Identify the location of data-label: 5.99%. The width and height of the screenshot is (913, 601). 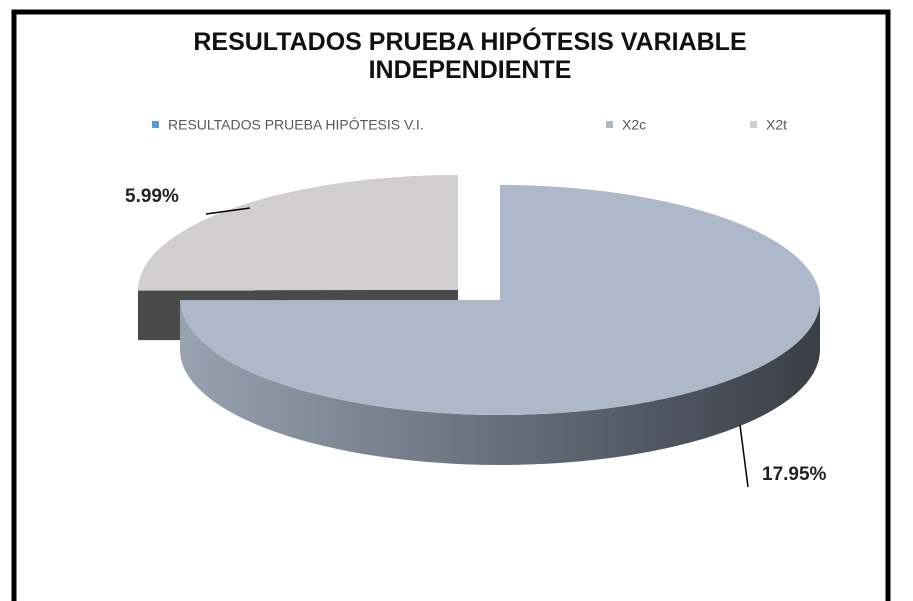
(152, 196).